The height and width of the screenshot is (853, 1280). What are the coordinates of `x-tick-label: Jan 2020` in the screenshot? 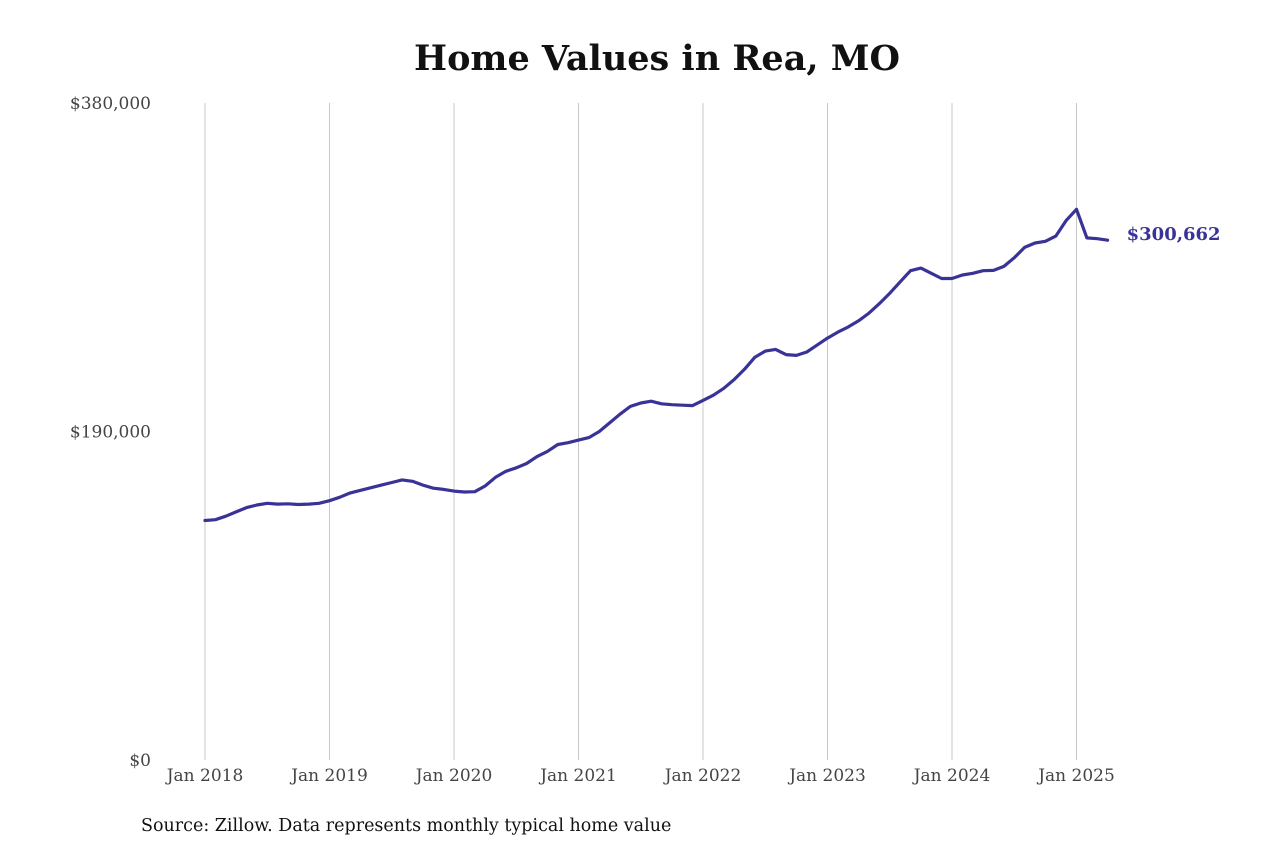 It's located at (453, 776).